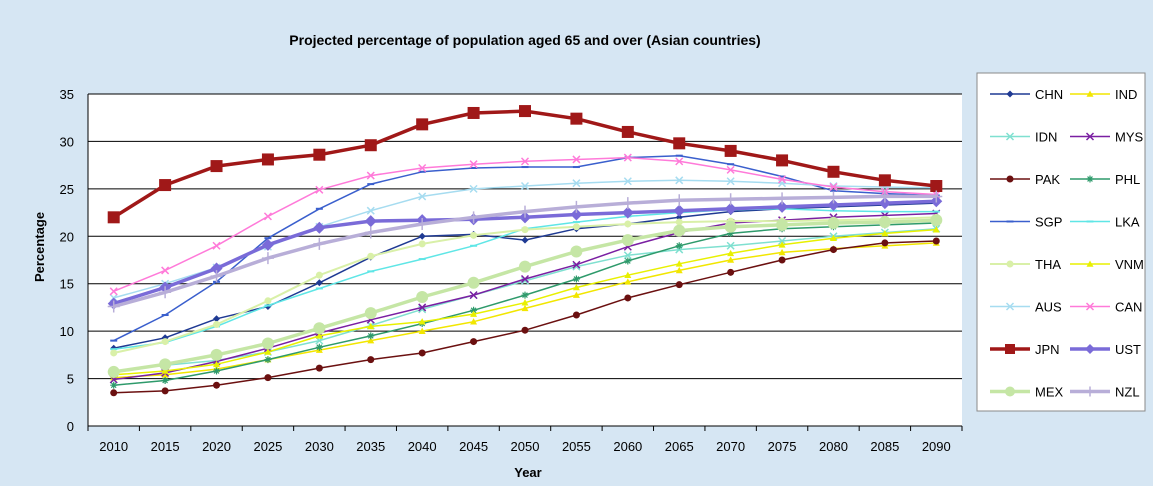 The width and height of the screenshot is (1153, 486). What do you see at coordinates (1061, 242) in the screenshot?
I see `legend-box` at bounding box center [1061, 242].